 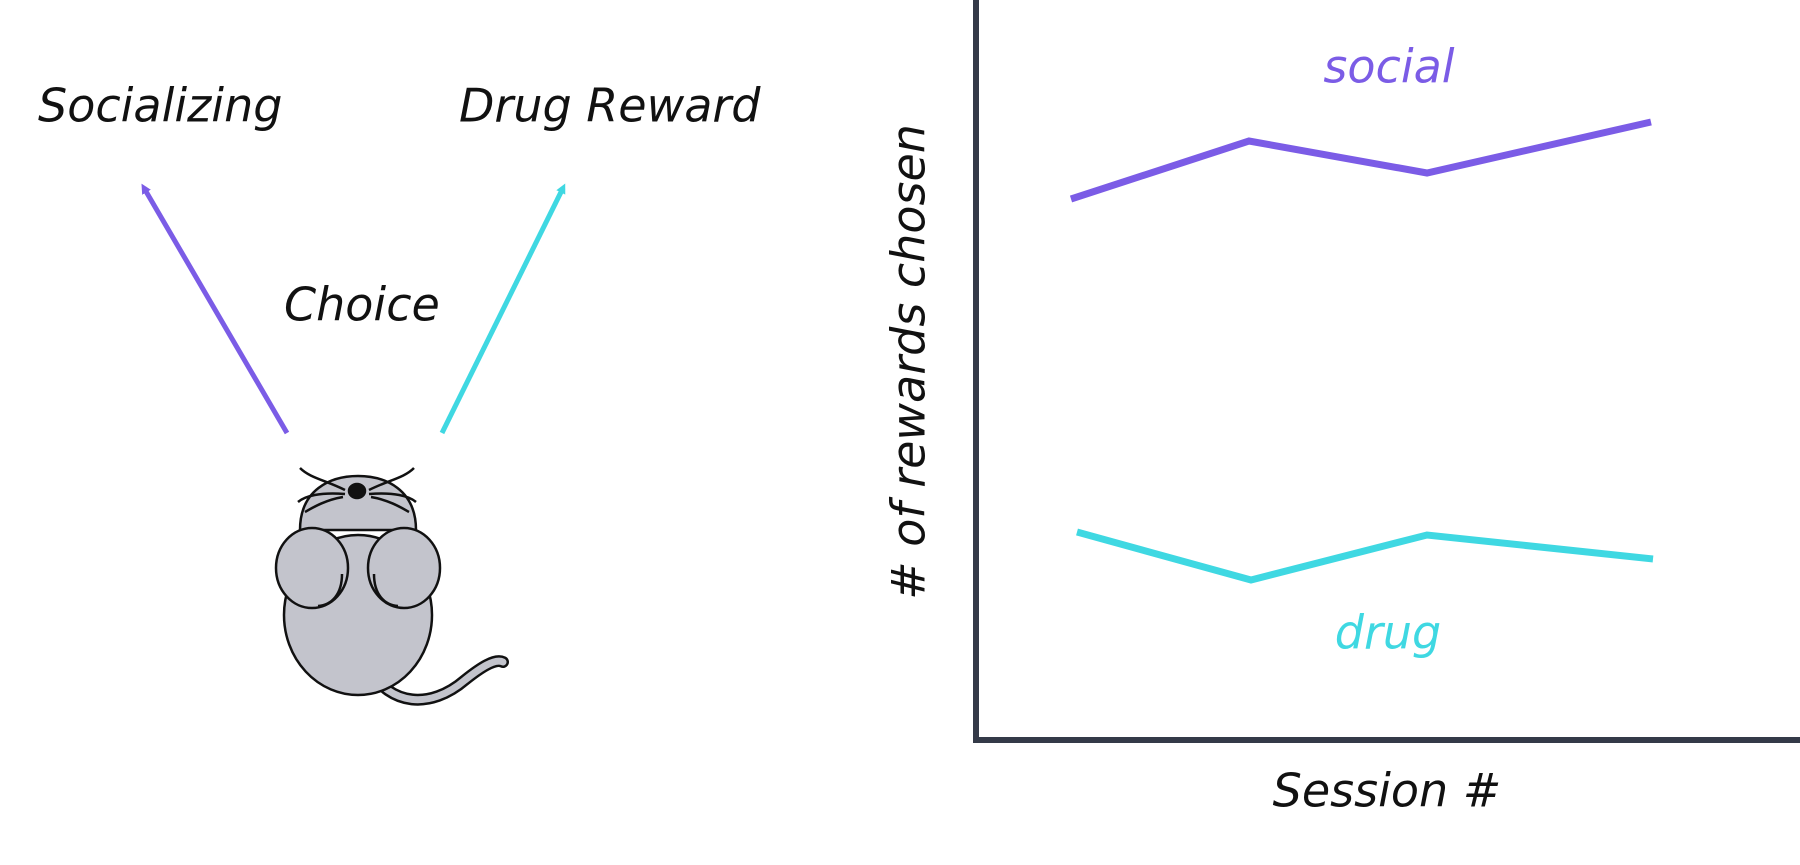 I want to click on label-drug: drug, so click(x=1388, y=633).